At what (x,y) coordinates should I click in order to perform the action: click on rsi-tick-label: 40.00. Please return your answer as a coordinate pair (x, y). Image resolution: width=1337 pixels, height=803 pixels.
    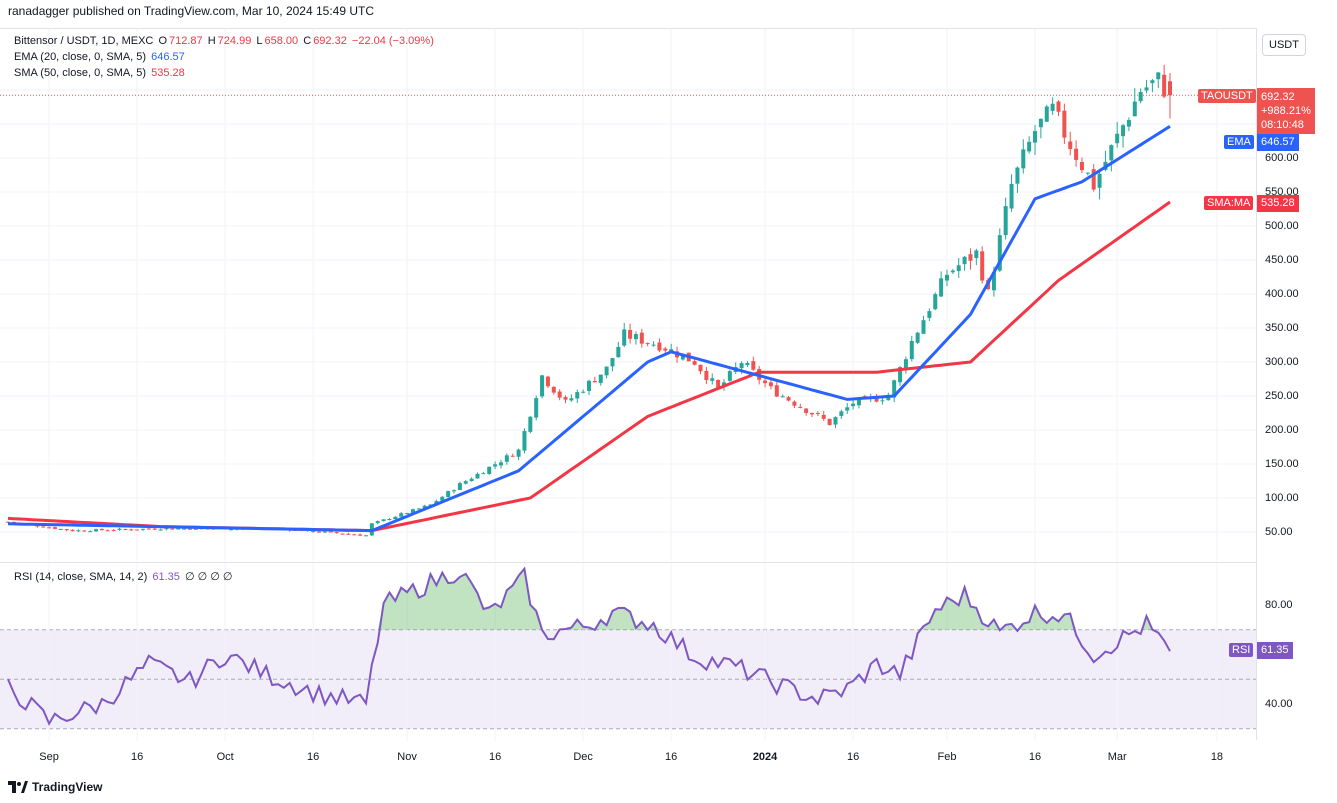
    Looking at the image, I should click on (1279, 704).